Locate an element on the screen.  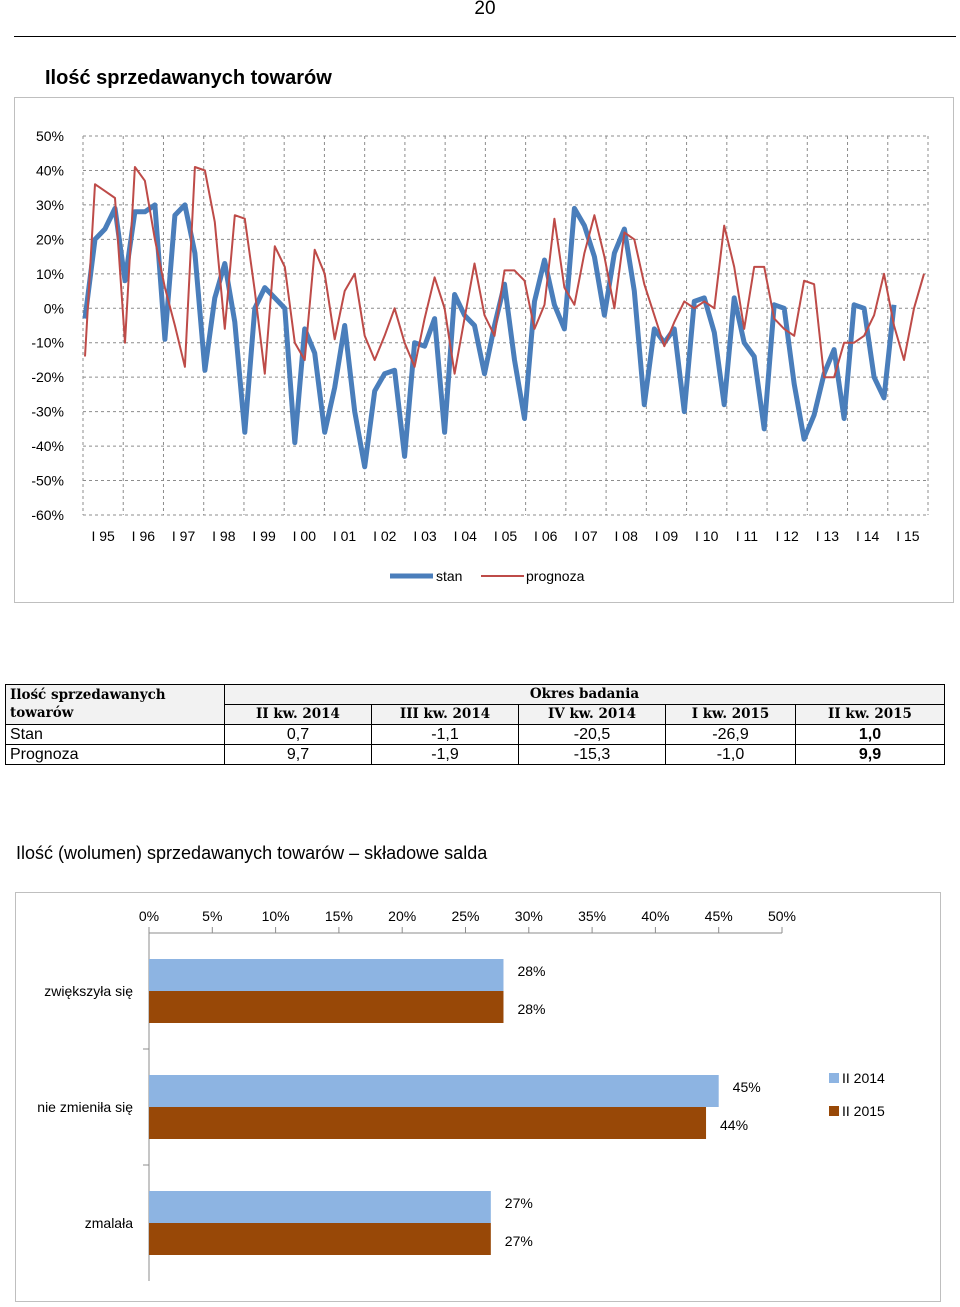
x-tick-label: I 05 is located at coordinates (506, 536).